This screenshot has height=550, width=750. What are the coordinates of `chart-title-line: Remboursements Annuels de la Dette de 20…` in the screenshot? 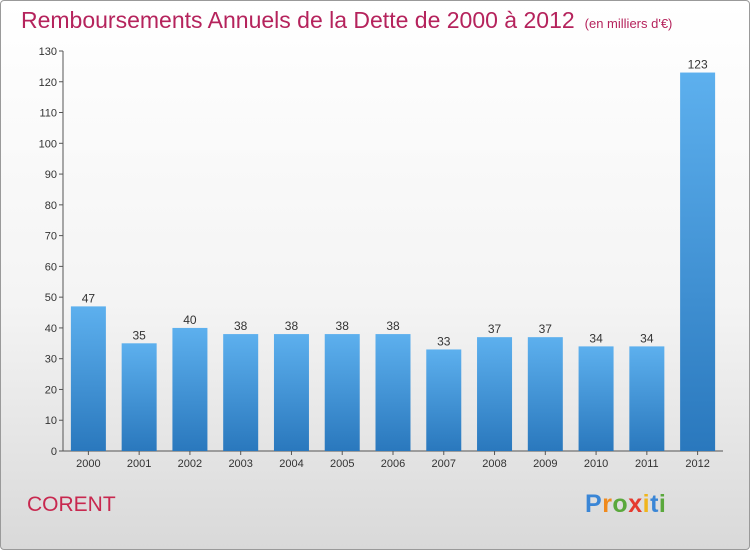 It's located at (346, 20).